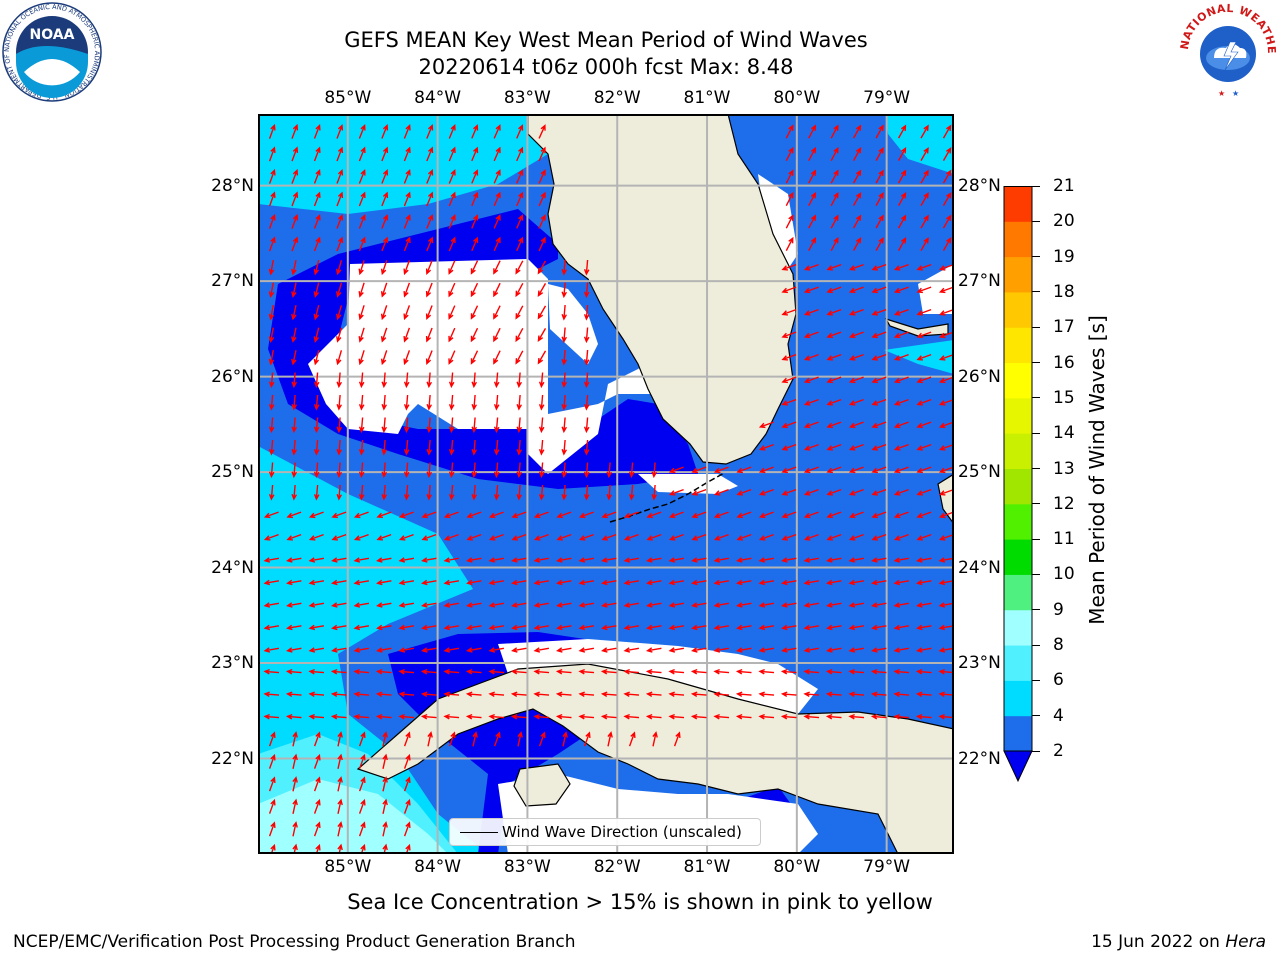 This screenshot has height=960, width=1280. Describe the element at coordinates (617, 867) in the screenshot. I see `lon-tick-bottom-3: 82°W` at that location.